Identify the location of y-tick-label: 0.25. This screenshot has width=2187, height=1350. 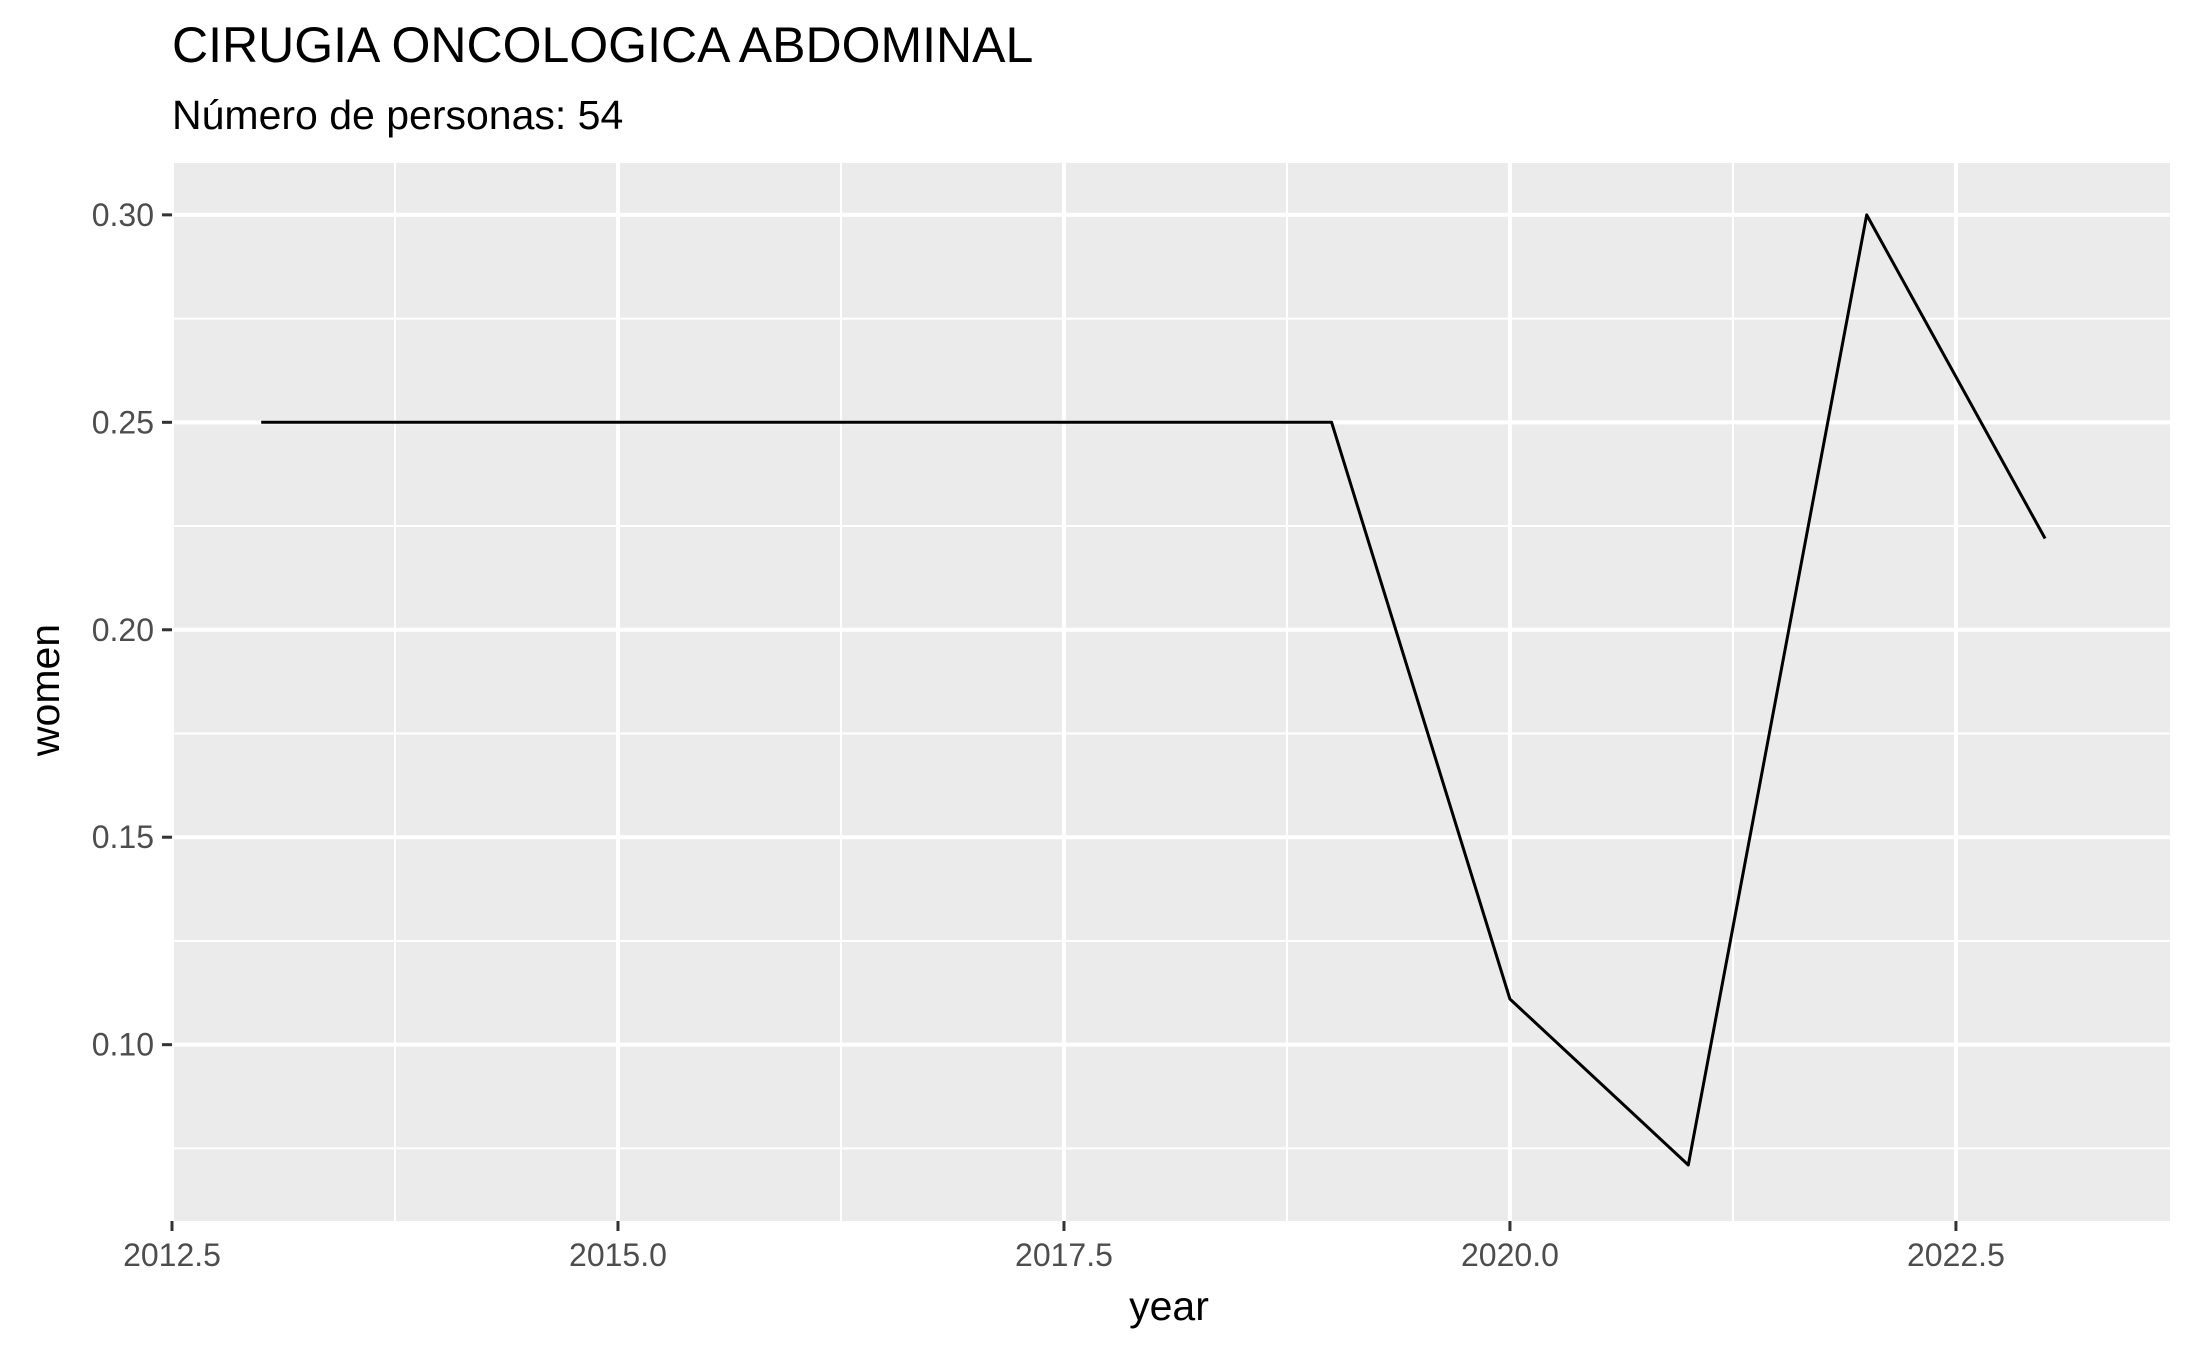
(123, 422).